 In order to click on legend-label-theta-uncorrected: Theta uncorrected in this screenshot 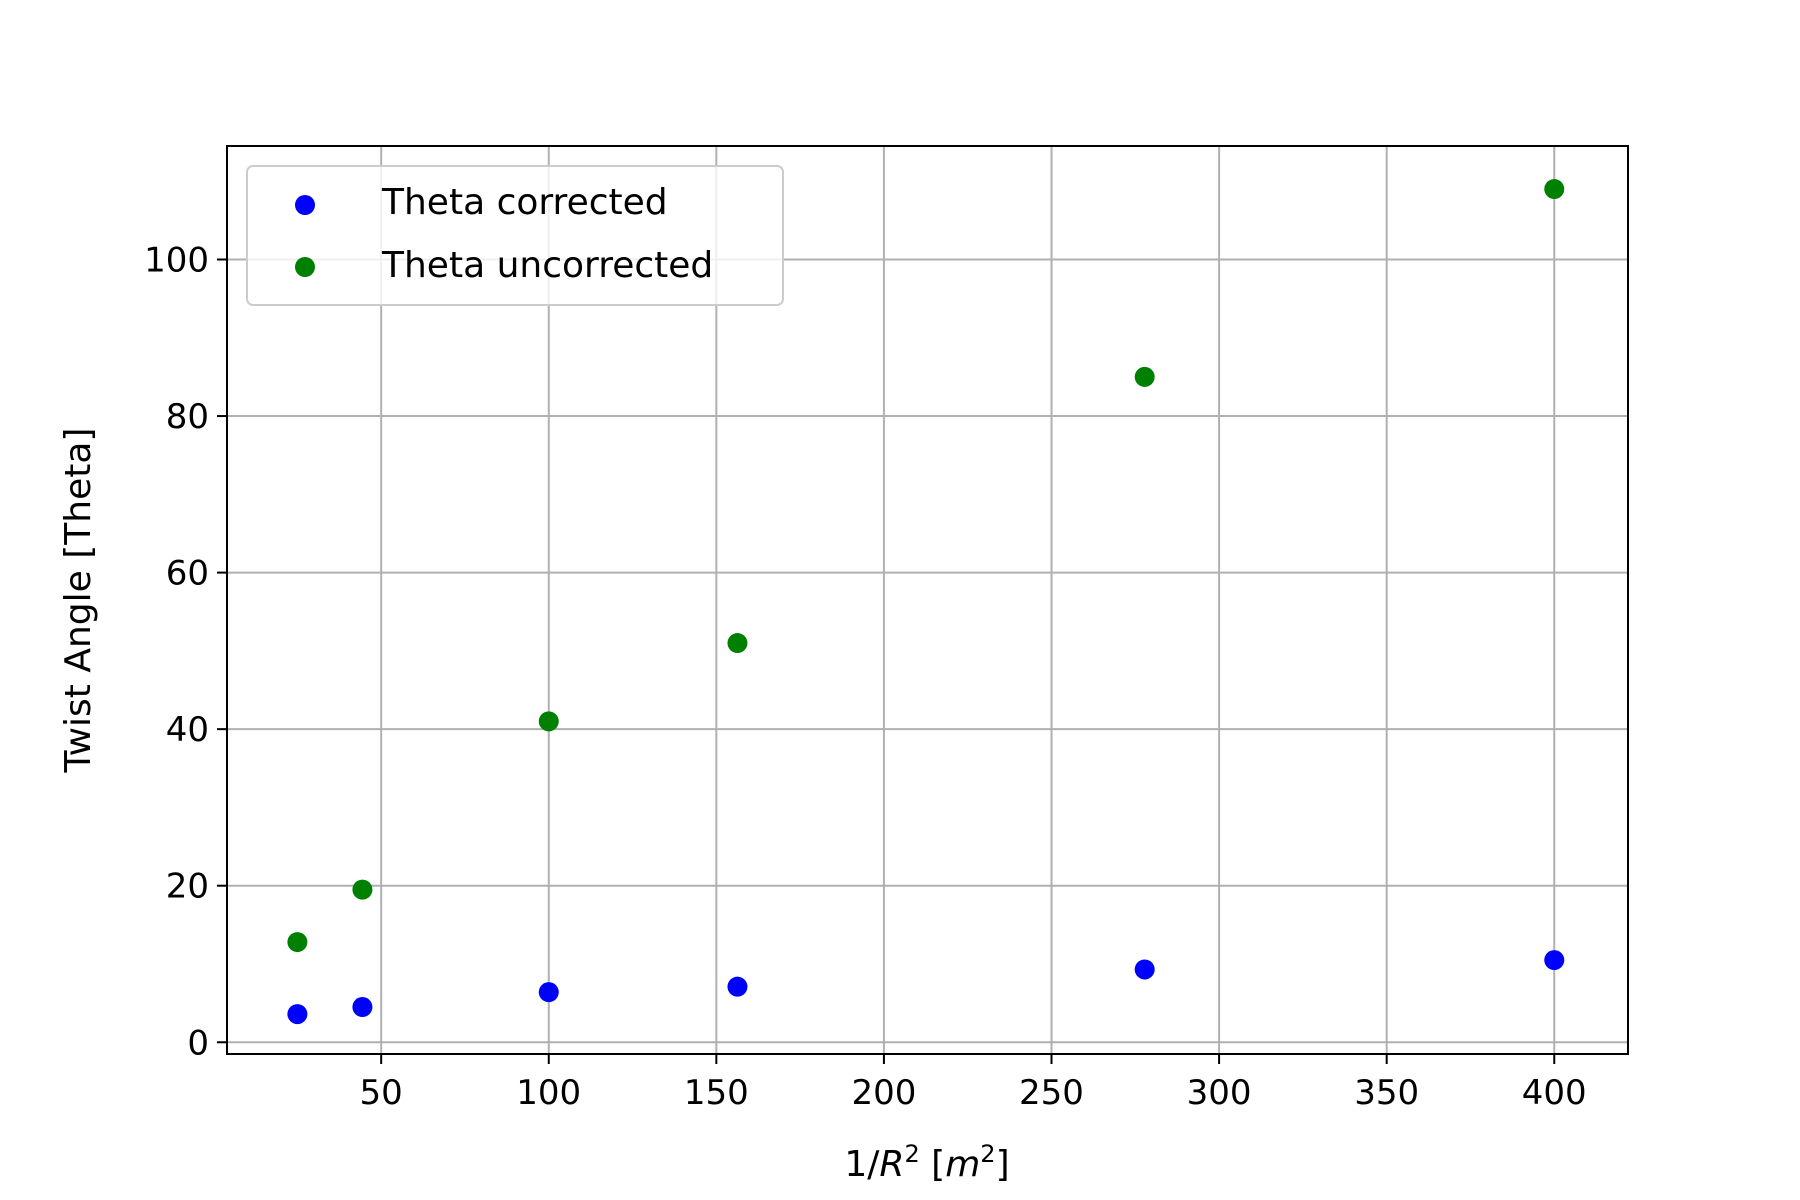, I will do `click(547, 265)`.